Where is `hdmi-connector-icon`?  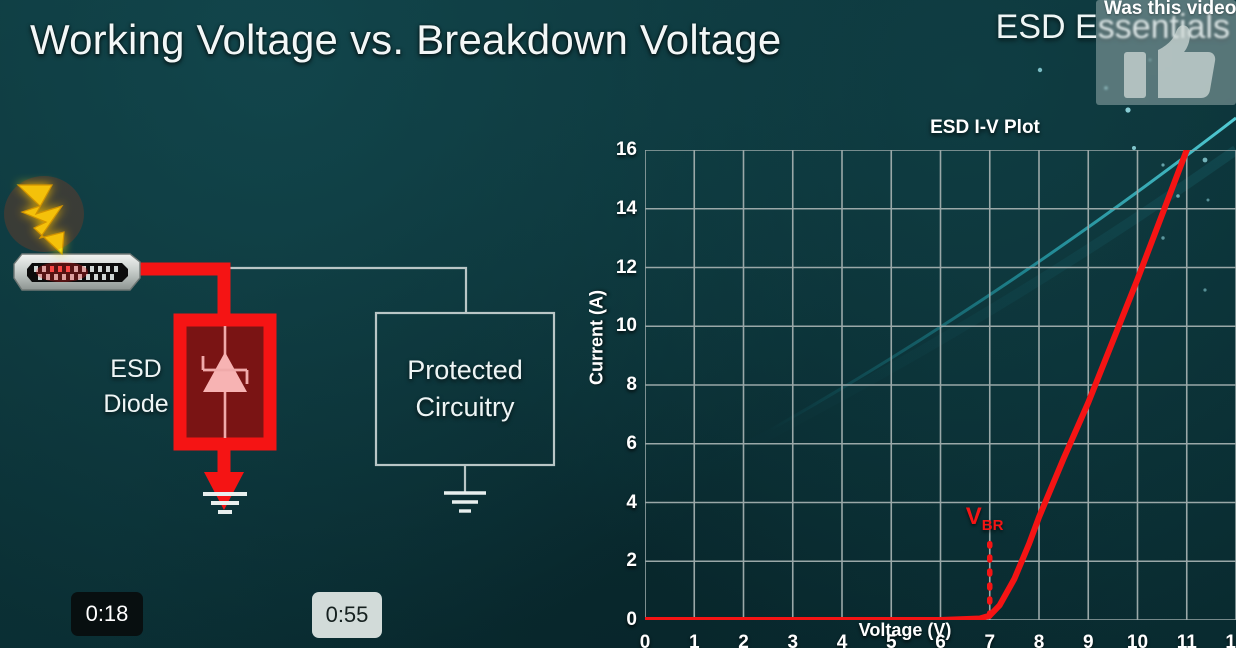 hdmi-connector-icon is located at coordinates (77, 272).